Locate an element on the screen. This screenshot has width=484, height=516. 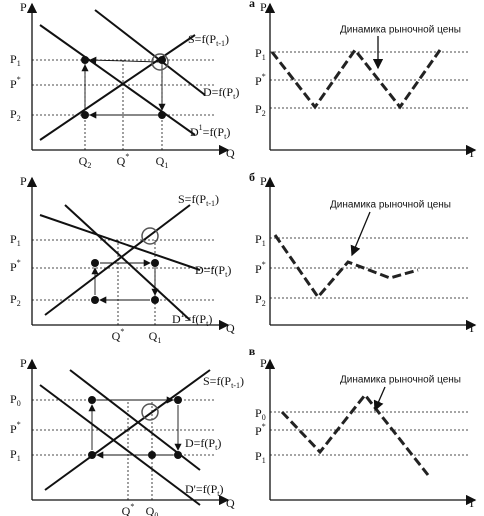
panel-label: б is located at coordinates (252, 177).